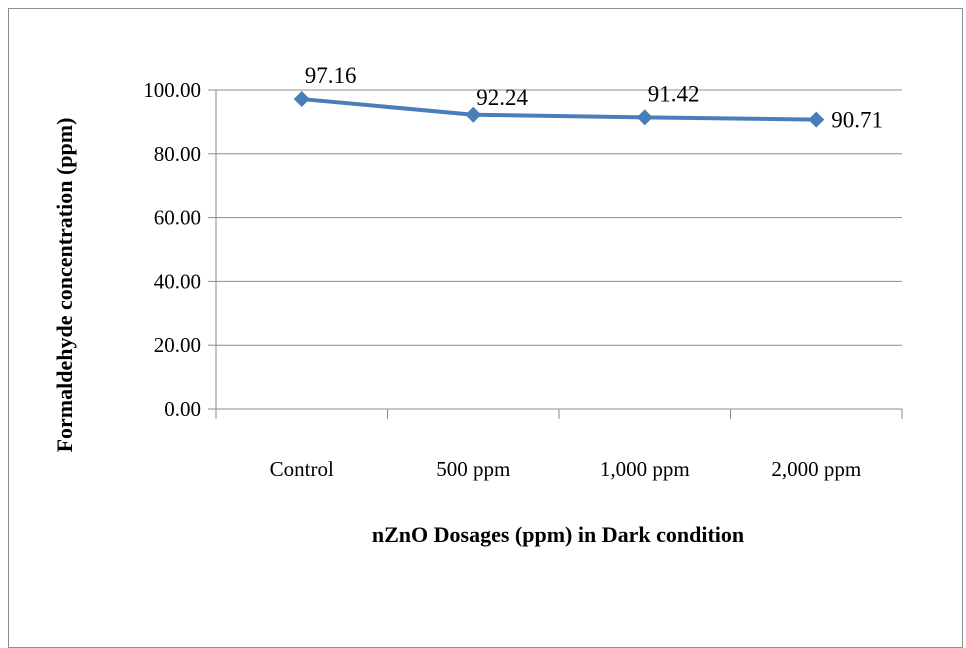 This screenshot has height=648, width=966. I want to click on x-tick-label: 1,000 ppm, so click(645, 469).